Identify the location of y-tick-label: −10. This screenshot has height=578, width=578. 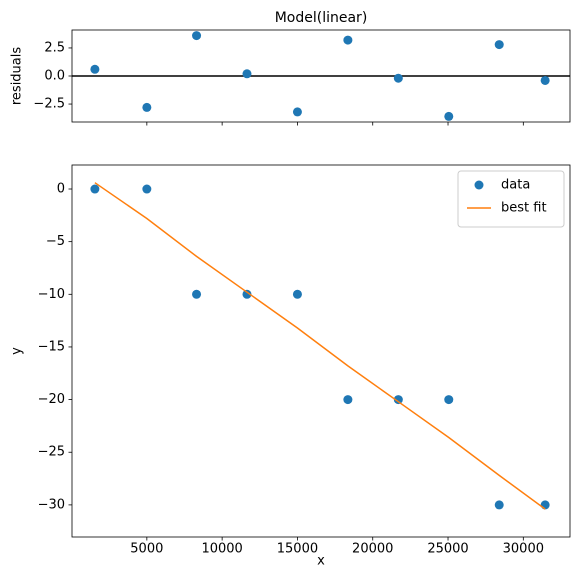
(51, 294).